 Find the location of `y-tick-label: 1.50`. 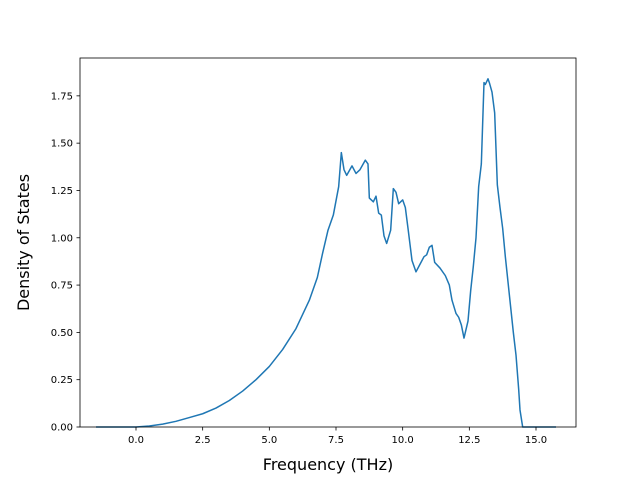

y-tick-label: 1.50 is located at coordinates (62, 144).